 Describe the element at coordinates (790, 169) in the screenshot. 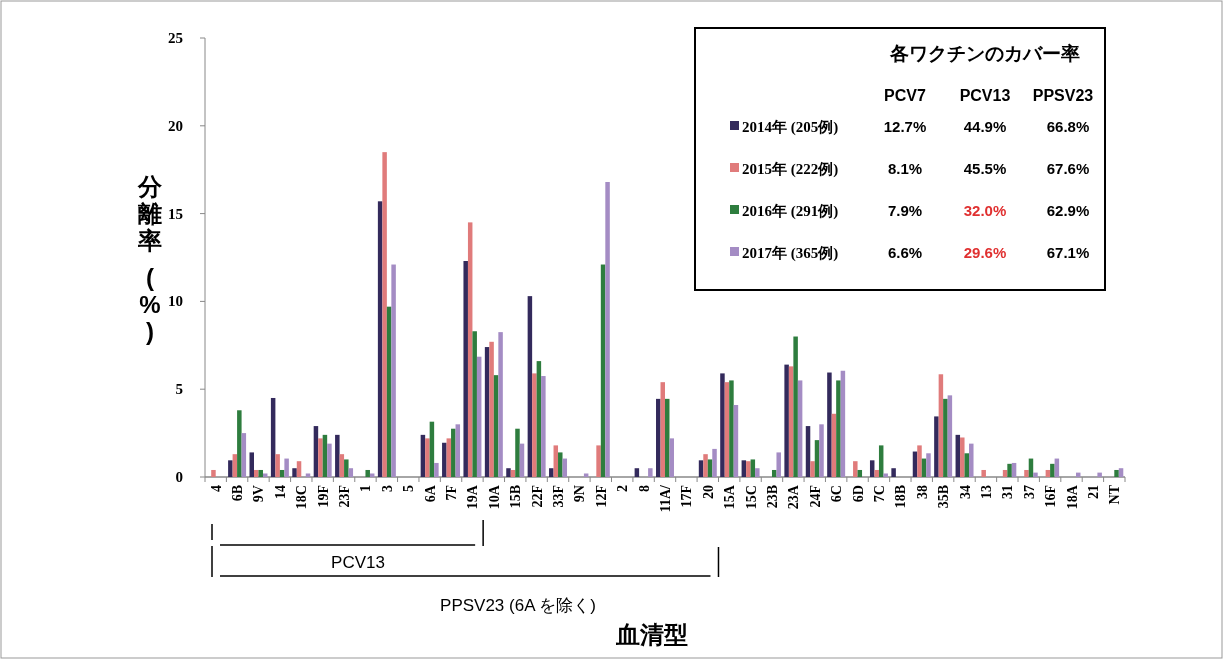

I see `legend-label: 2015年 (222例)` at that location.